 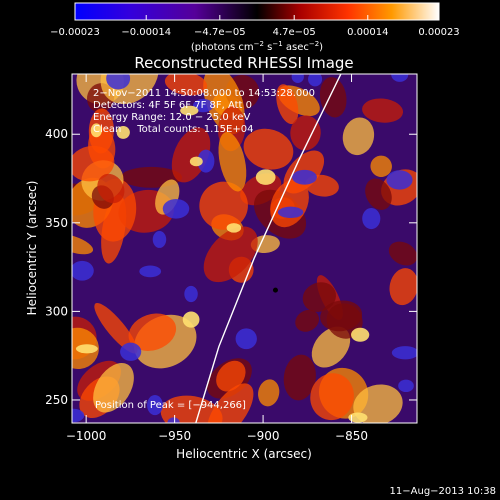 I want to click on x-tick-label: −950, so click(x=174, y=436).